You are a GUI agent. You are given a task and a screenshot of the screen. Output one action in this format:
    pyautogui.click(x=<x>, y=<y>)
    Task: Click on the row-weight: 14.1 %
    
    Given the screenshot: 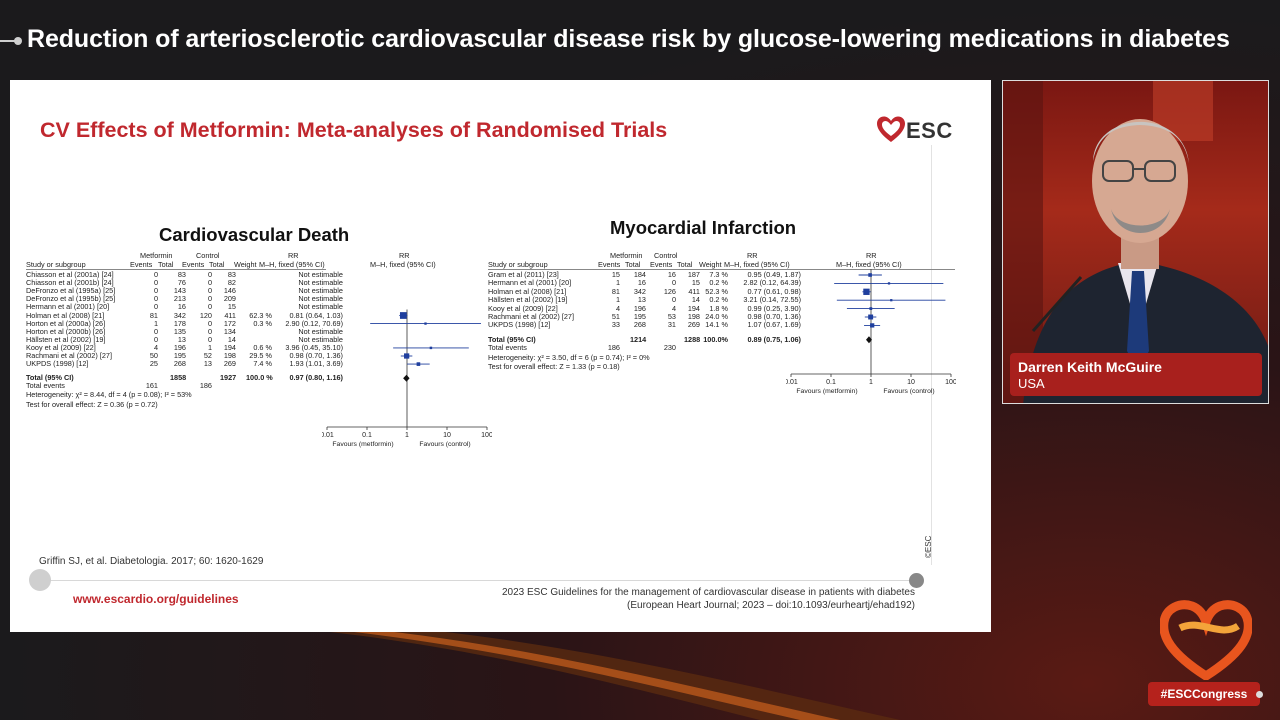 What is the action you would take?
    pyautogui.click(x=716, y=325)
    